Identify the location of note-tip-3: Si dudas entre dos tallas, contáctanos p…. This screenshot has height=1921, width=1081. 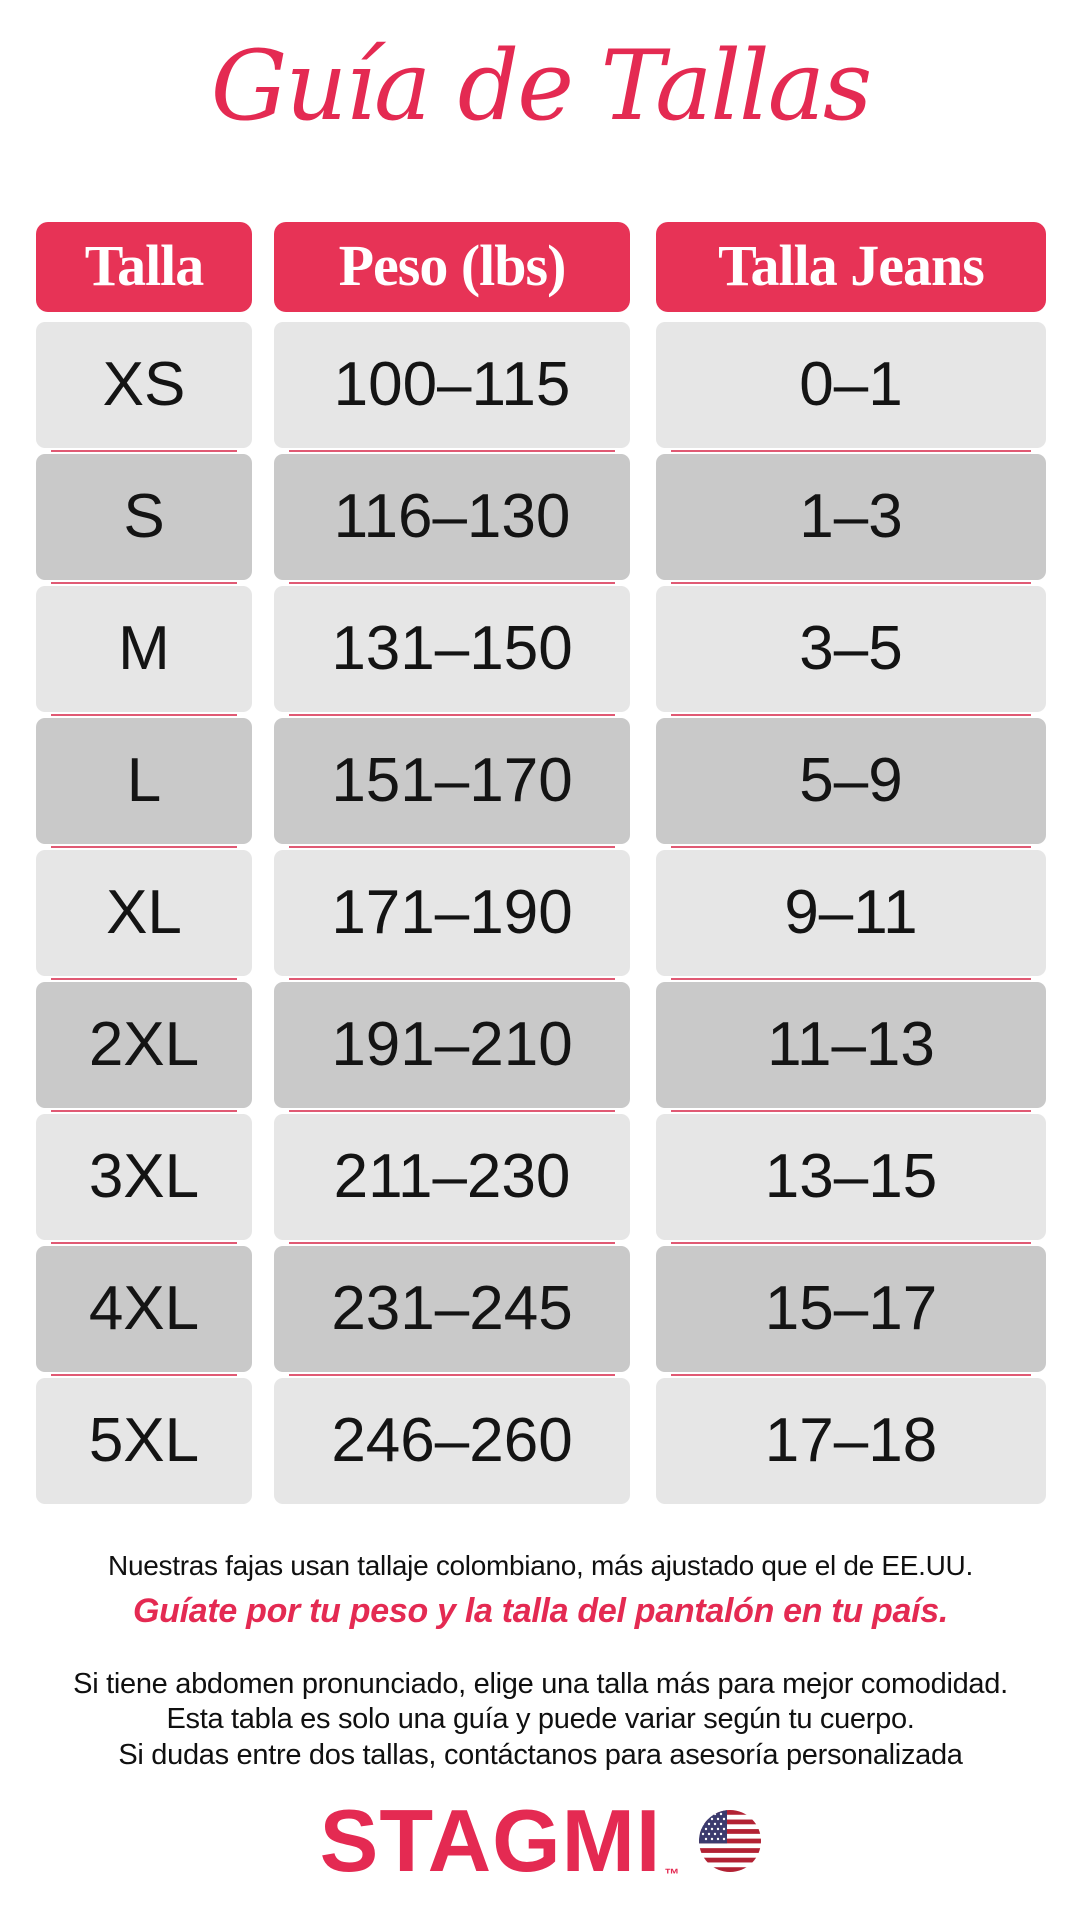
(540, 1754).